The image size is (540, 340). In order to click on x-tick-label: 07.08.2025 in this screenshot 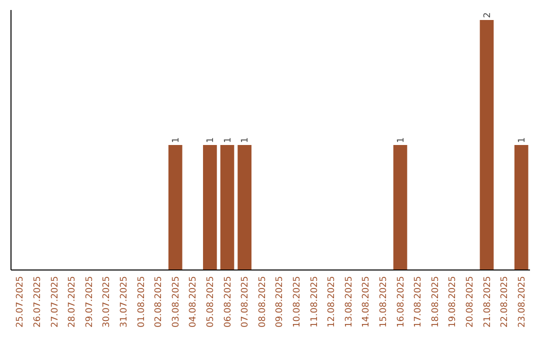, I will do `click(245, 302)`.